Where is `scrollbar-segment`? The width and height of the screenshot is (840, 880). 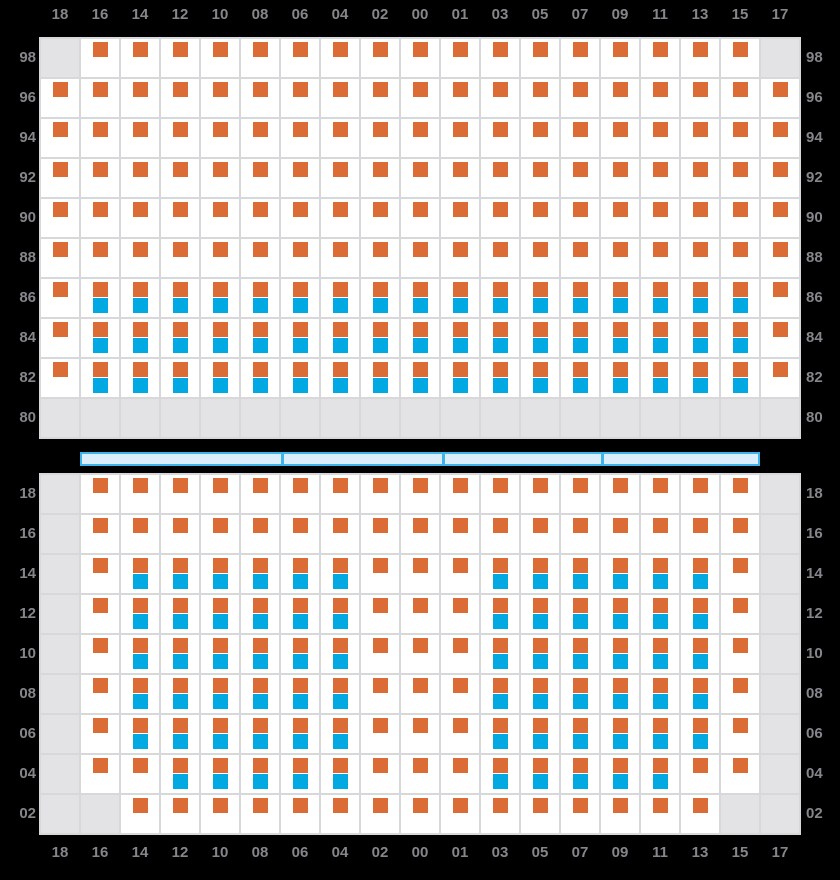
scrollbar-segment is located at coordinates (362, 459).